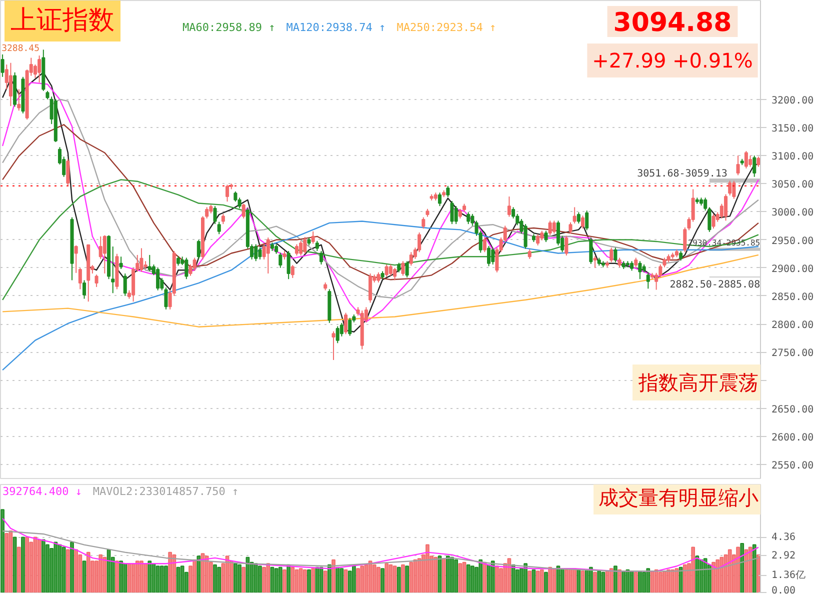 This screenshot has width=816, height=596. I want to click on y-tick-label: 2850.00, so click(793, 297).